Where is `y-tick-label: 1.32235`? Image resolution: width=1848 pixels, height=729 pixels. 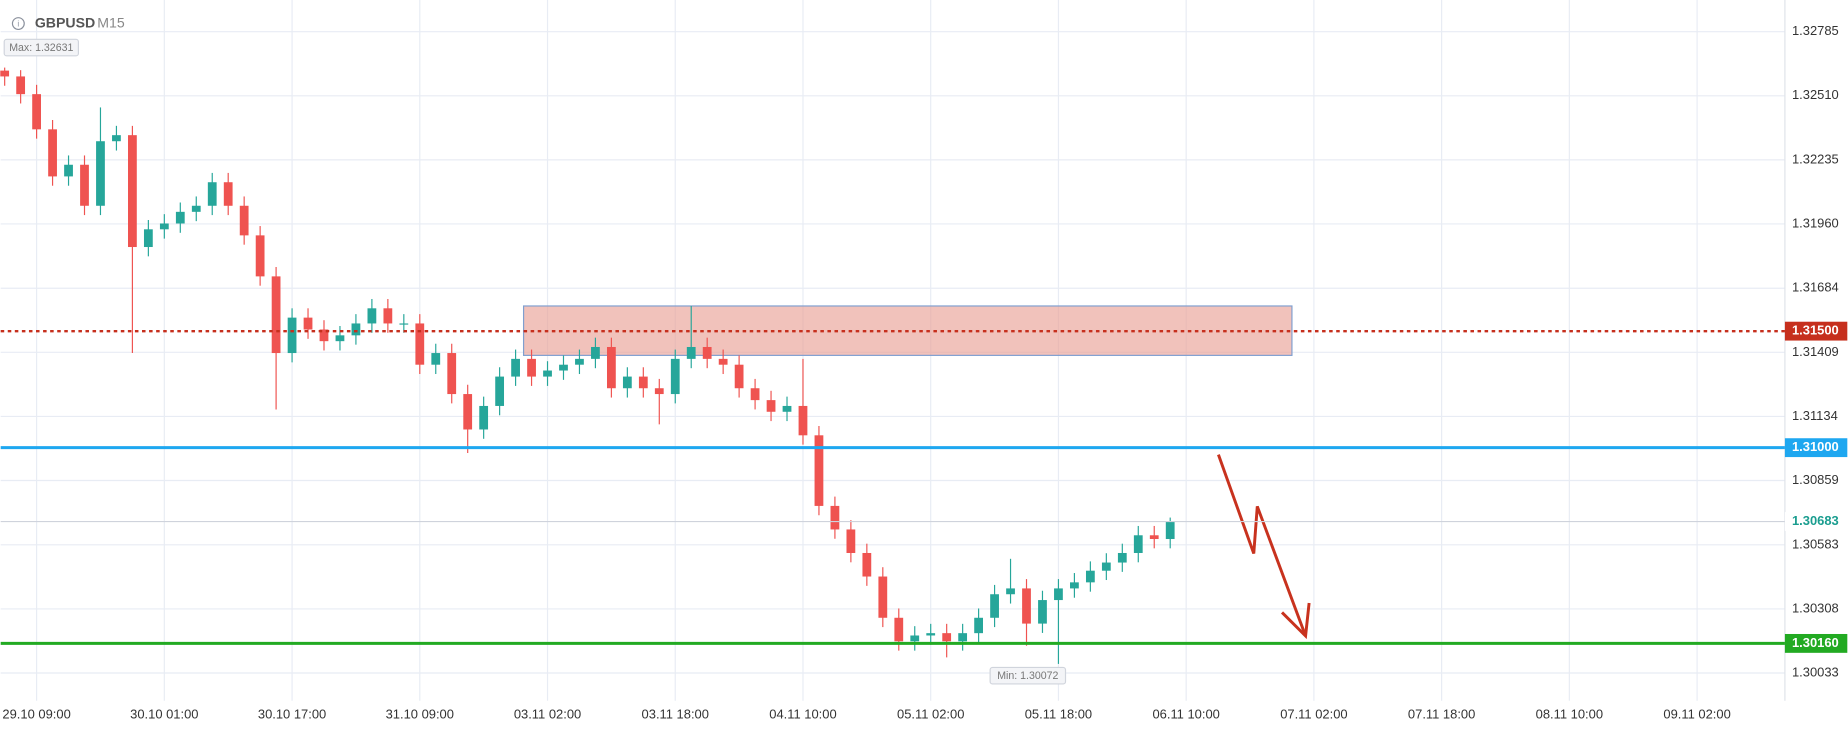
y-tick-label: 1.32235 is located at coordinates (1815, 158).